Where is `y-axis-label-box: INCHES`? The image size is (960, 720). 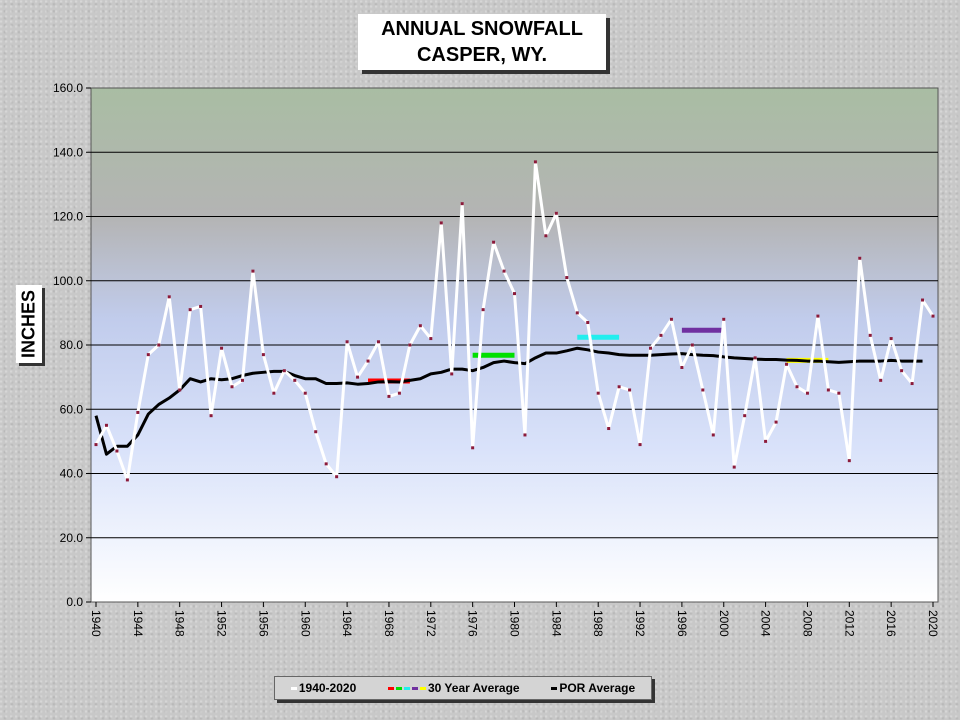
y-axis-label-box: INCHES is located at coordinates (29, 324).